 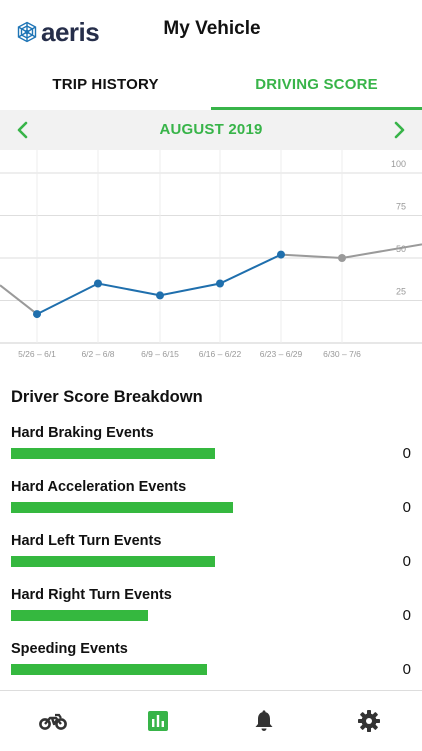 I want to click on hard-left-turn-event-row: Hard Left Turn Events 0, so click(x=211, y=560).